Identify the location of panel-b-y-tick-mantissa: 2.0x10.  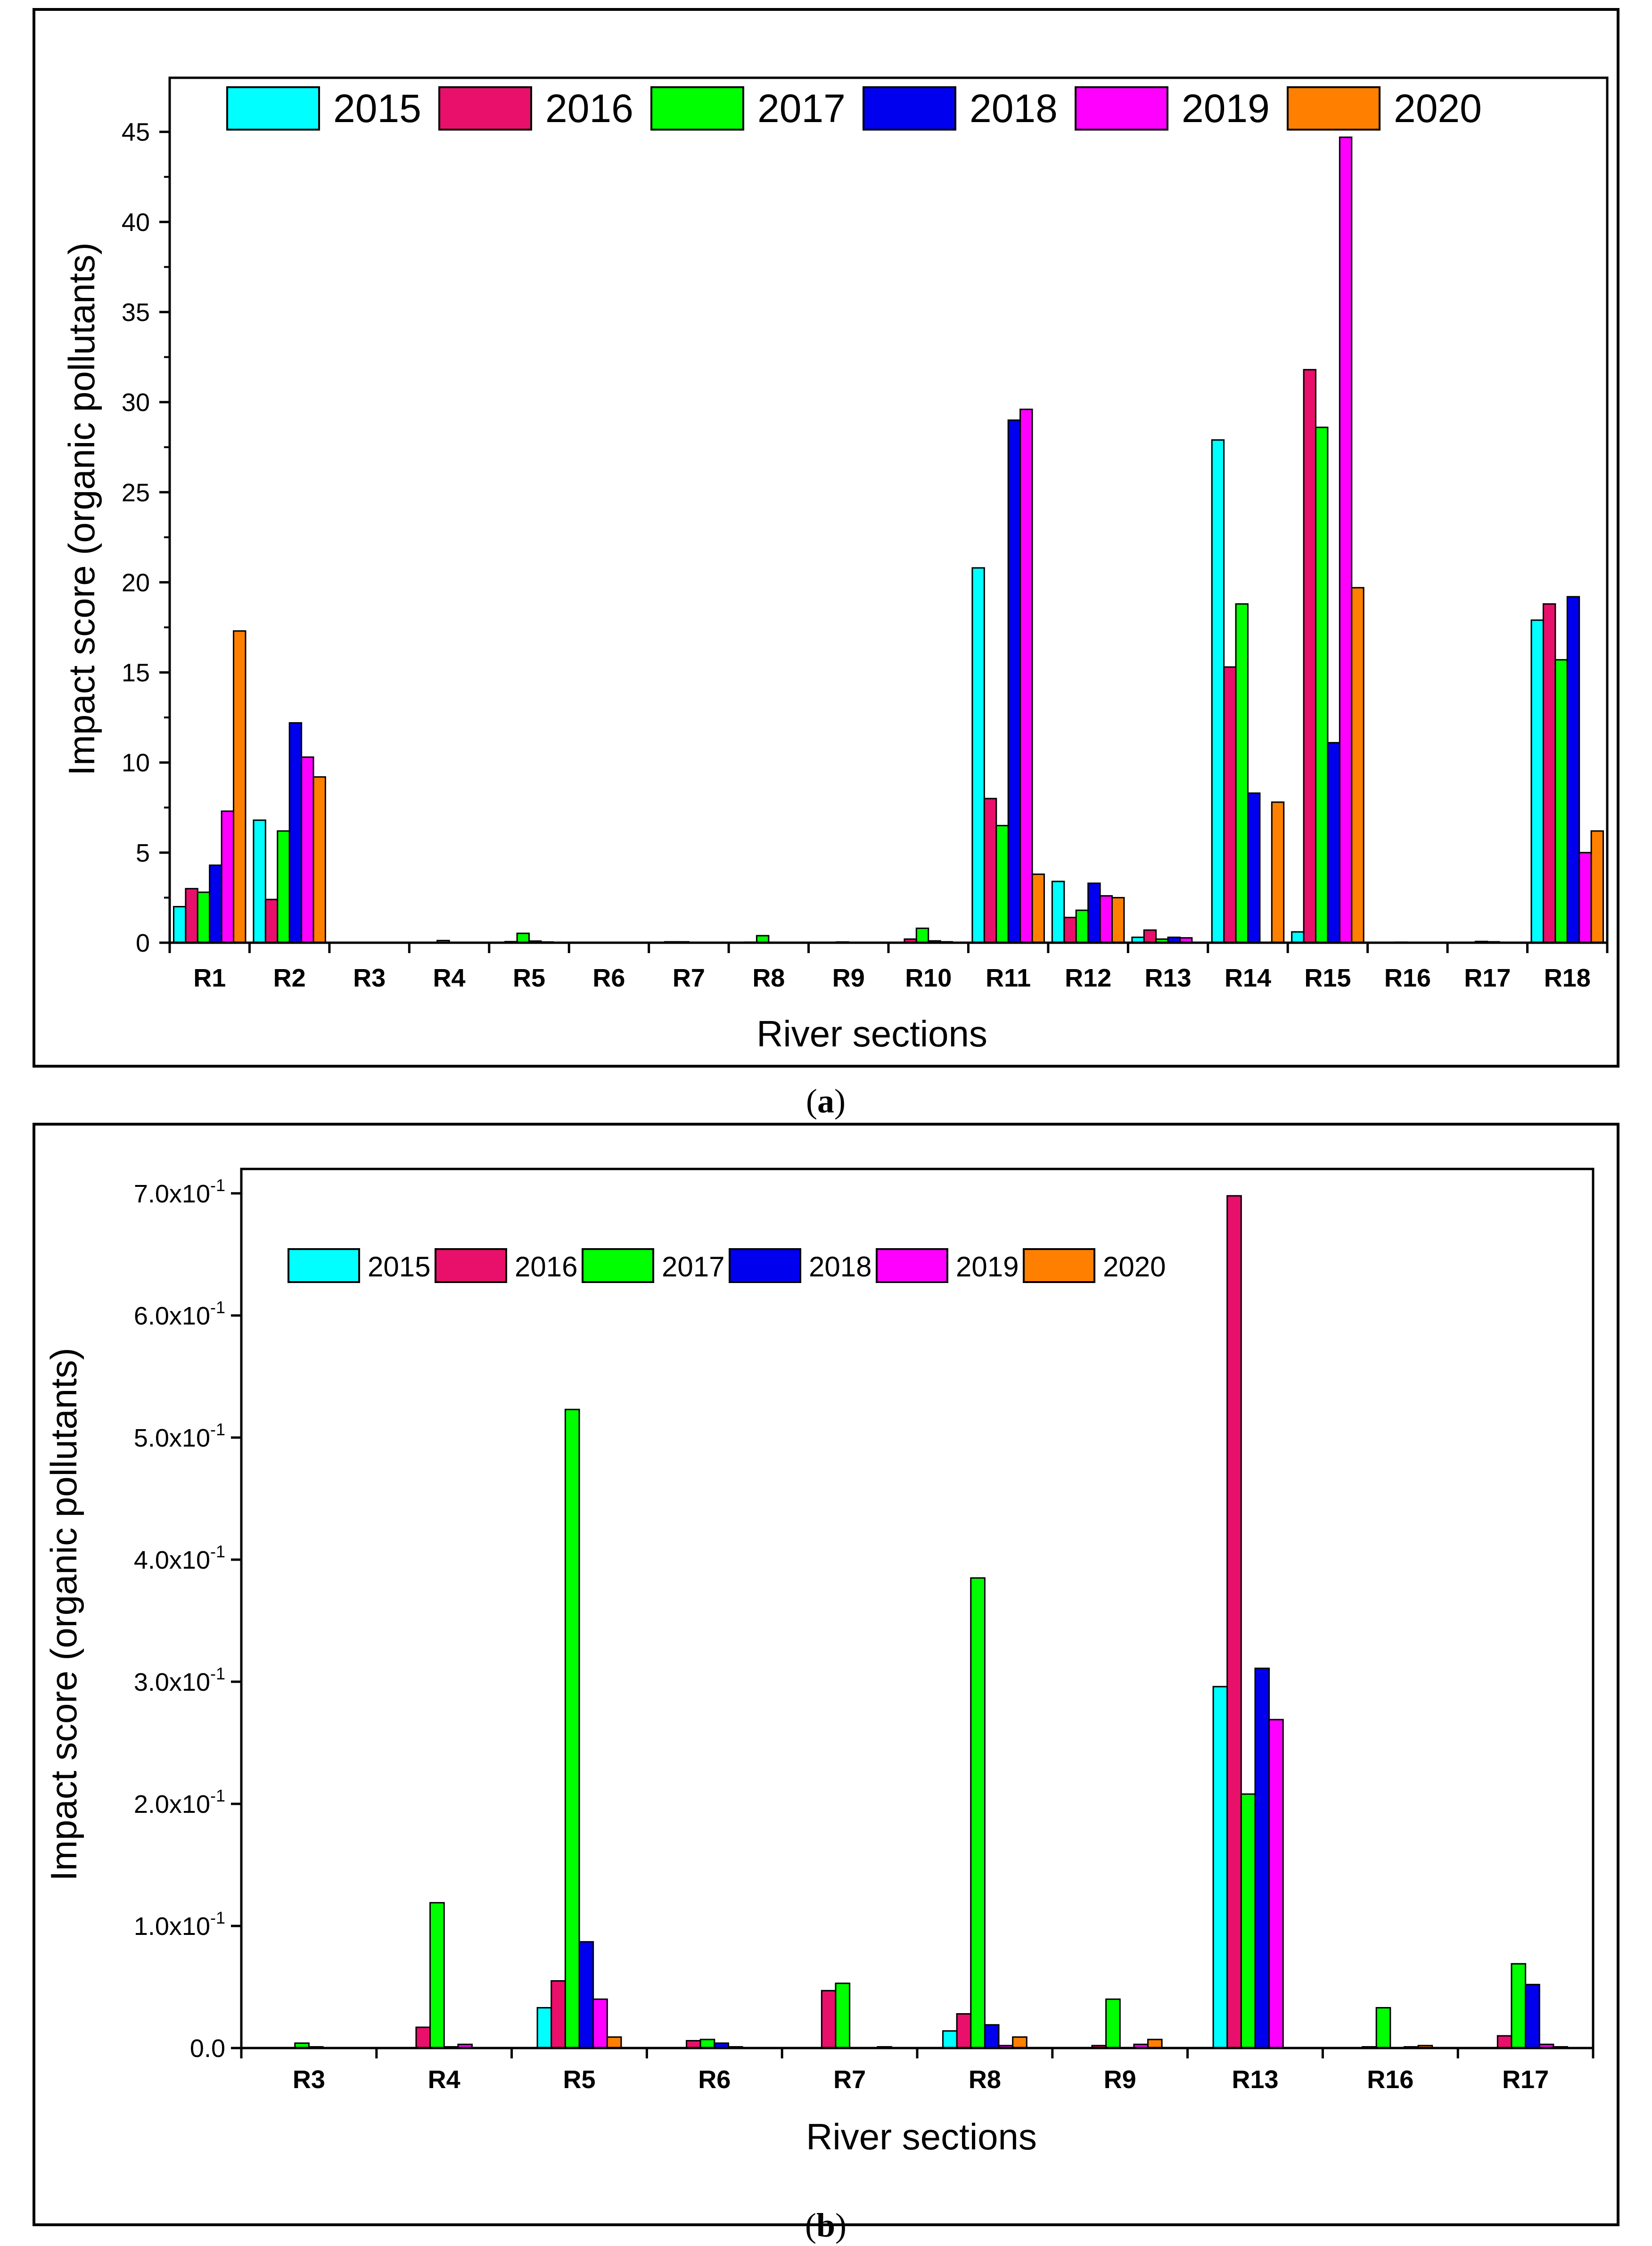
(172, 1804).